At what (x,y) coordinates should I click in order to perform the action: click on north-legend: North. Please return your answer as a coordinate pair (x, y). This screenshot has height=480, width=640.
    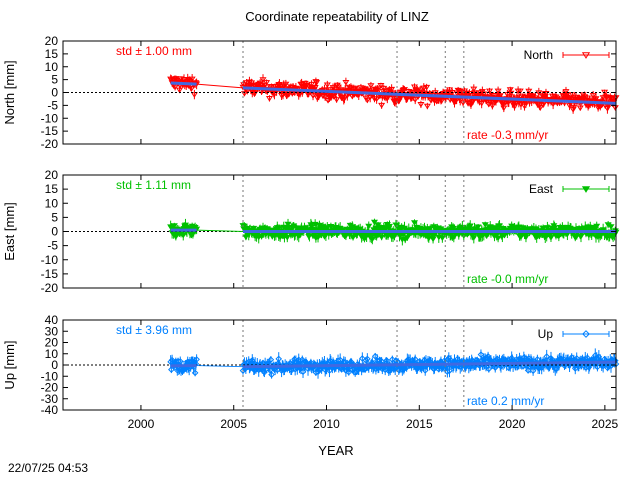
    Looking at the image, I should click on (567, 55).